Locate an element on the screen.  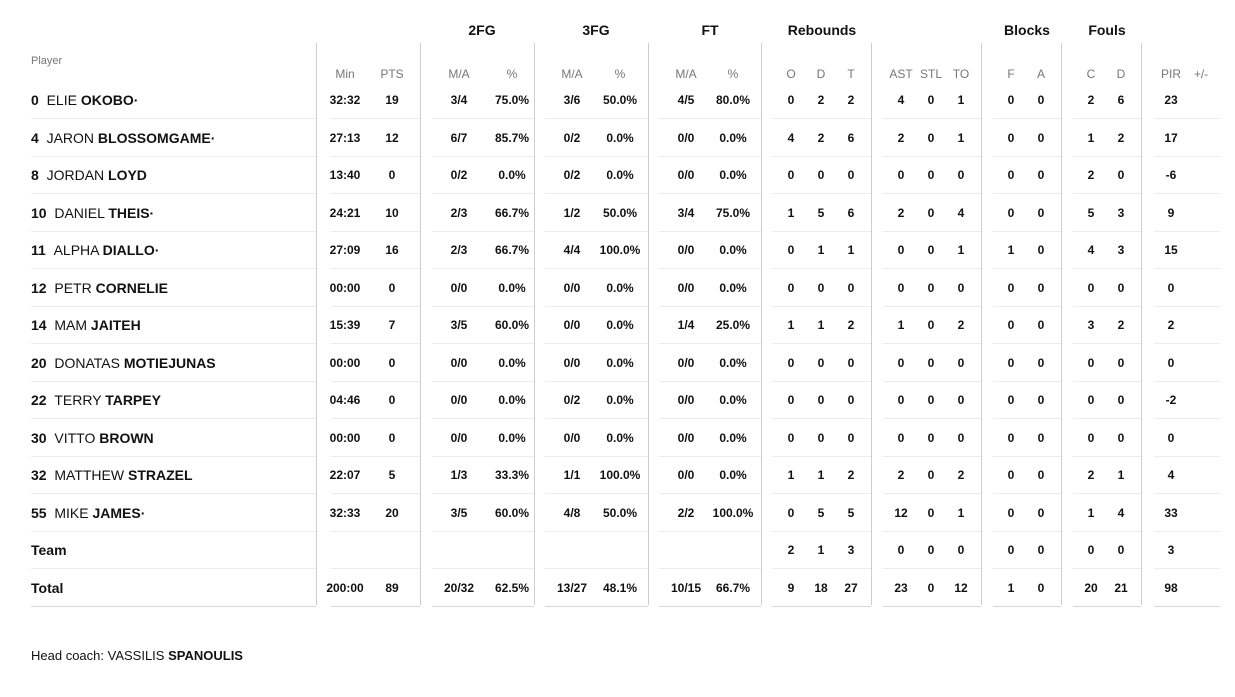
stat-reb-d: 0 is located at coordinates (821, 362).